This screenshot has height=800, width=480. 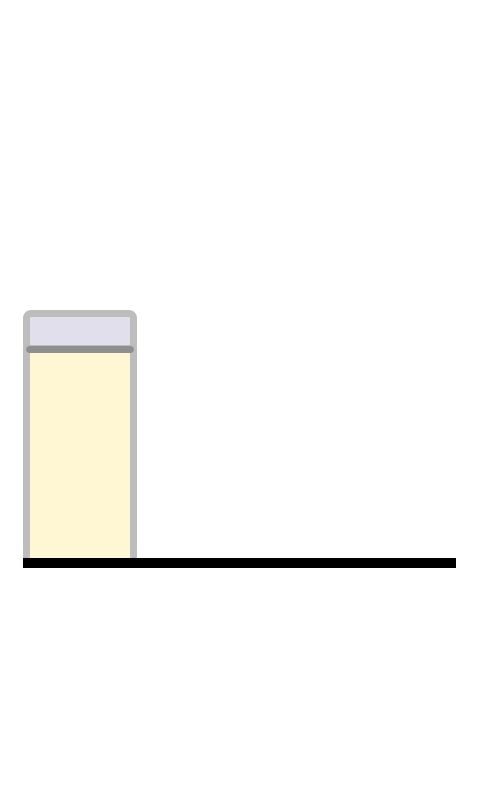 I want to click on block-tower, so click(x=80, y=436).